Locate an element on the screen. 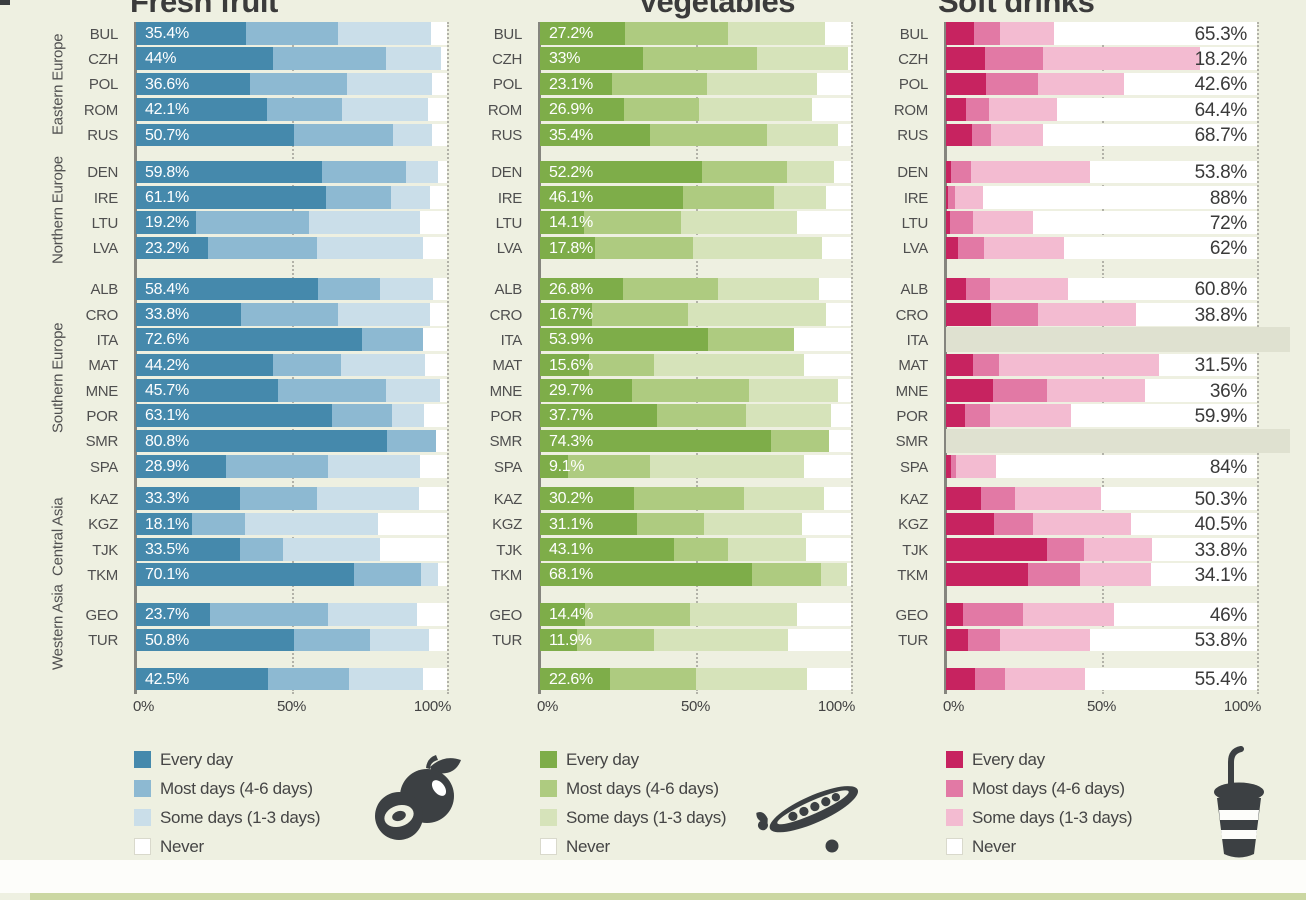 This screenshot has height=900, width=1306. country-code-label: LTU is located at coordinates (915, 223).